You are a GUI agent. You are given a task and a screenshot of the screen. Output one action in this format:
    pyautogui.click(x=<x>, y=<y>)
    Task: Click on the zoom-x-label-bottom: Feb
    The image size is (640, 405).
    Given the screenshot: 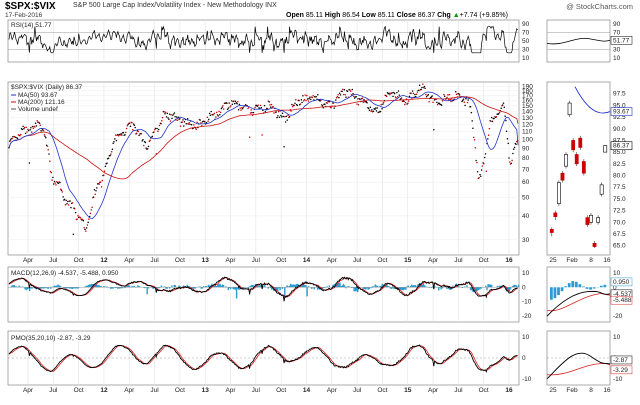 What is the action you would take?
    pyautogui.click(x=572, y=390)
    